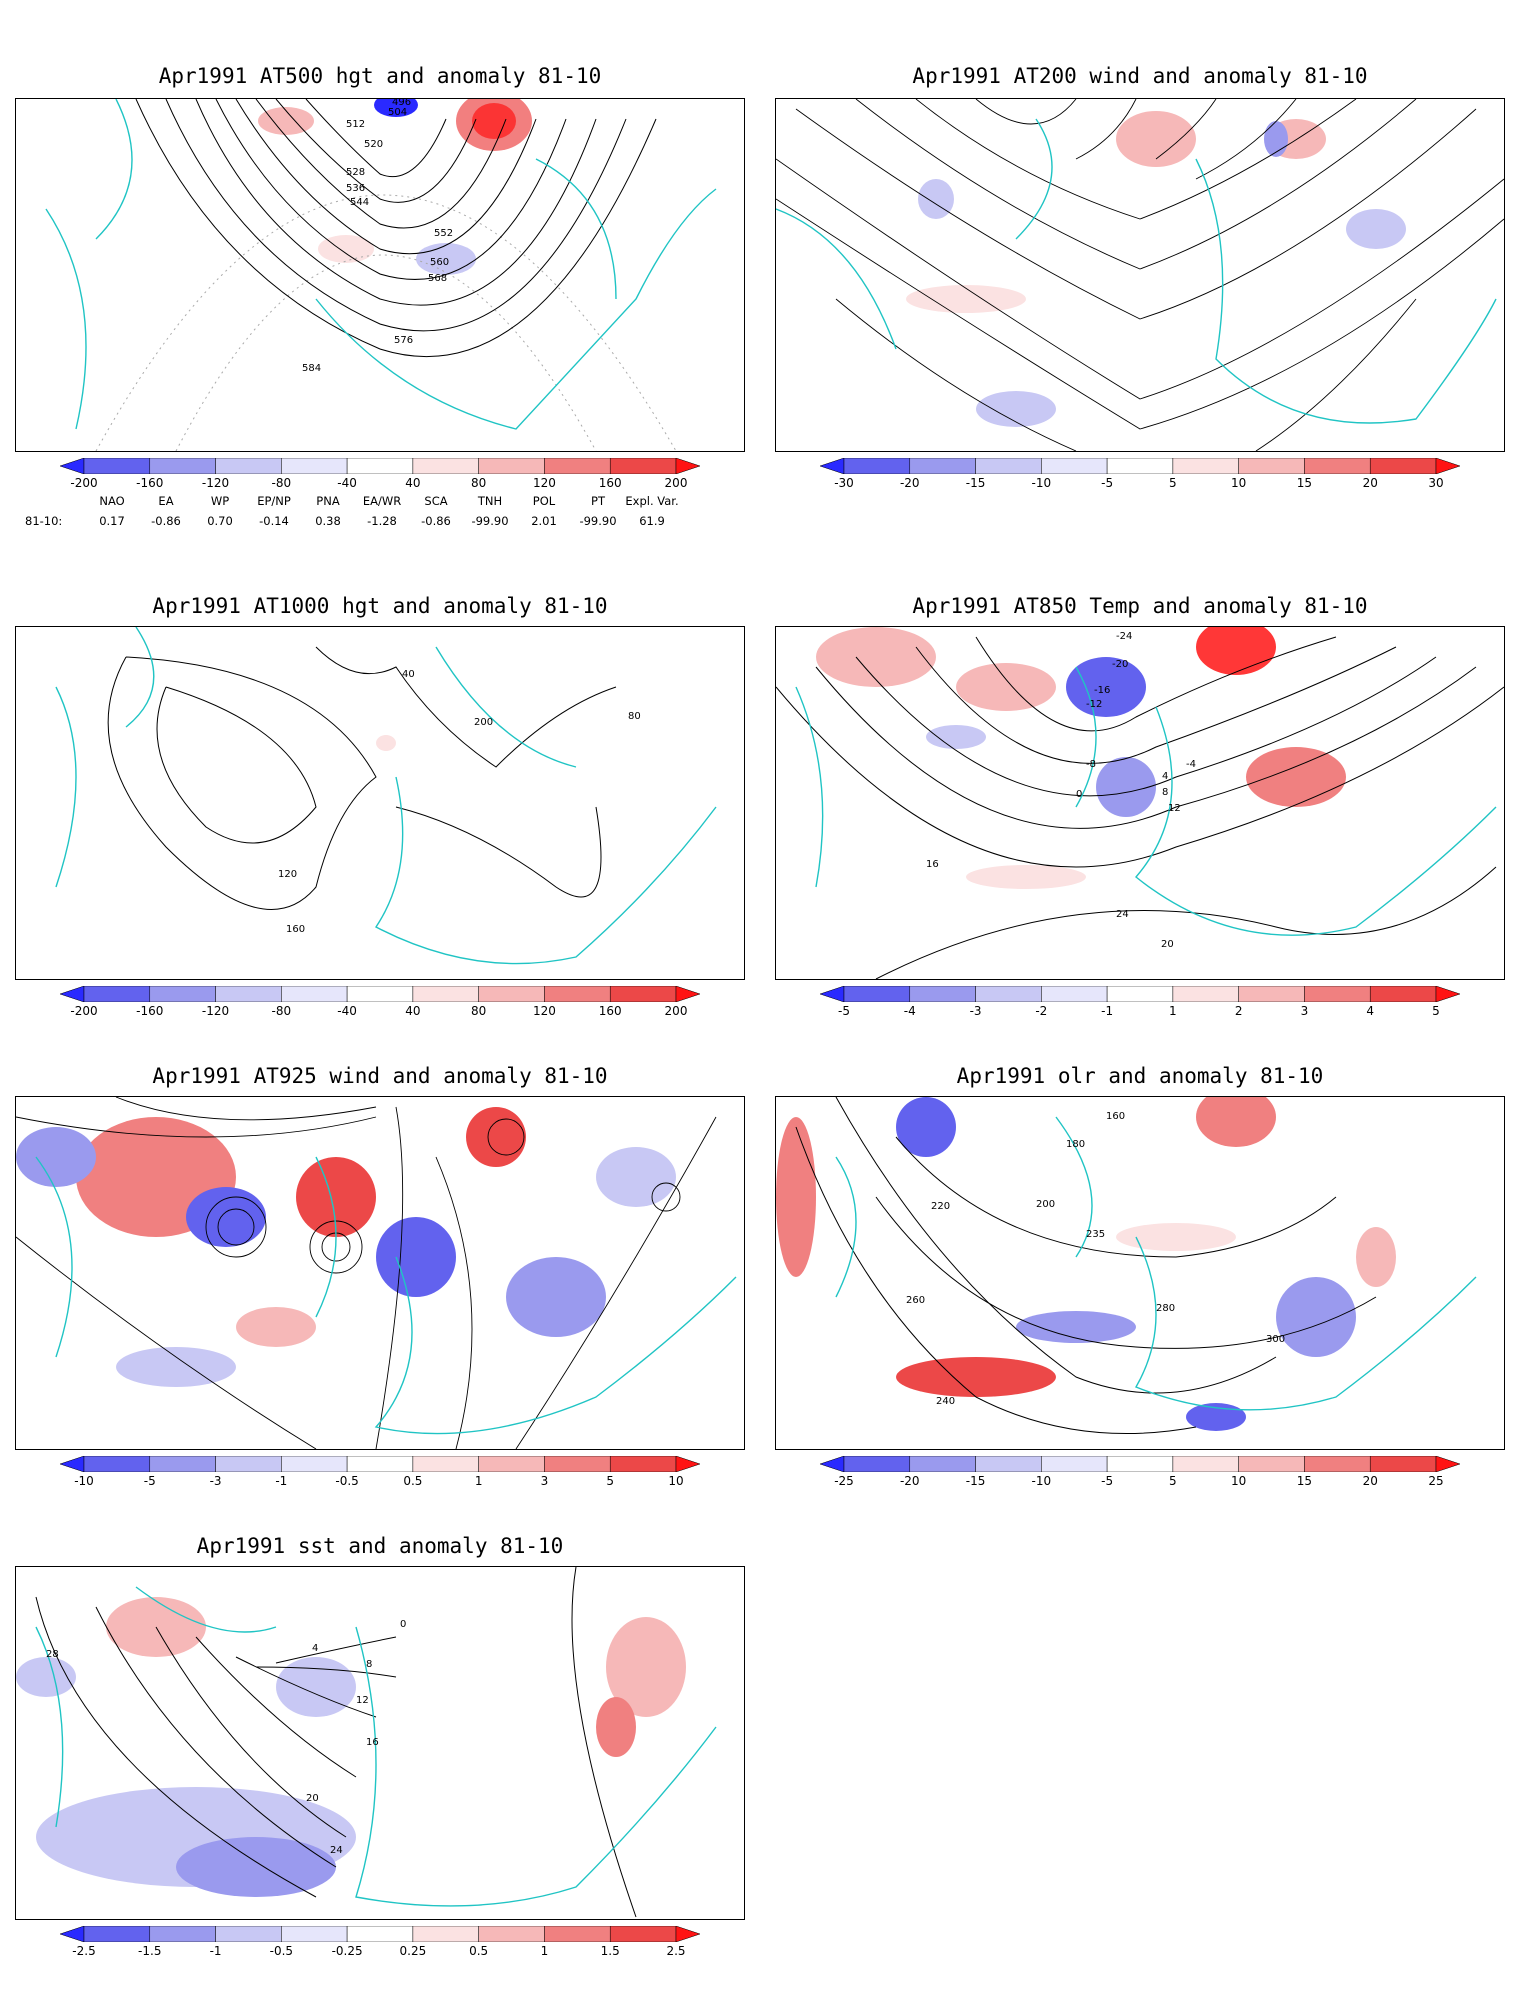 This screenshot has height=2000, width=1520. I want to click on colorbar-tick-label: -40, so click(347, 1011).